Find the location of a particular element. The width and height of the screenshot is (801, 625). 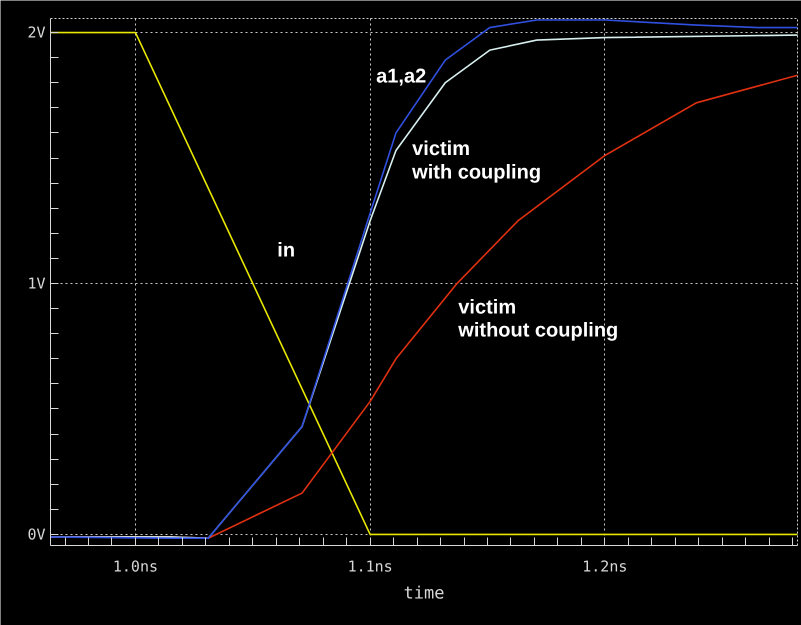

y-tick-label: 0V is located at coordinates (36, 534).